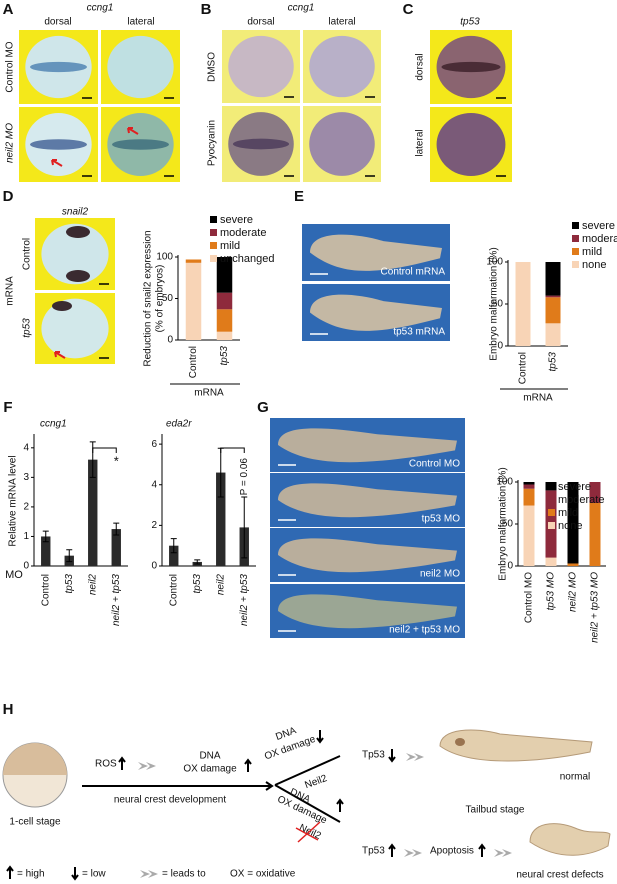 The height and width of the screenshot is (884, 617). I want to click on y-tick-label: 3, so click(26, 477).